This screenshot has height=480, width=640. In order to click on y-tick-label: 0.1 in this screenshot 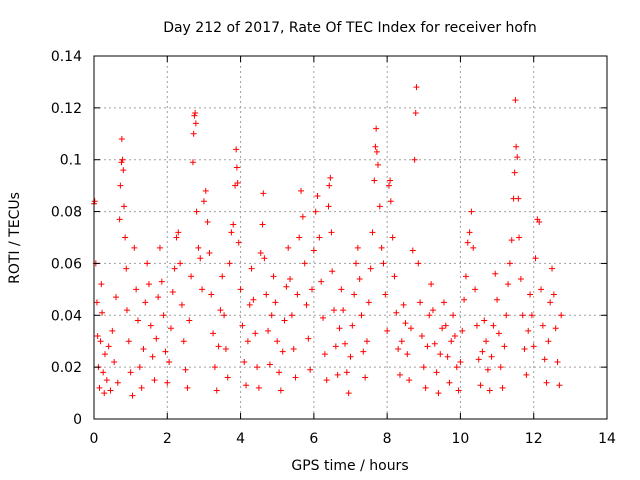, I will do `click(71, 161)`.